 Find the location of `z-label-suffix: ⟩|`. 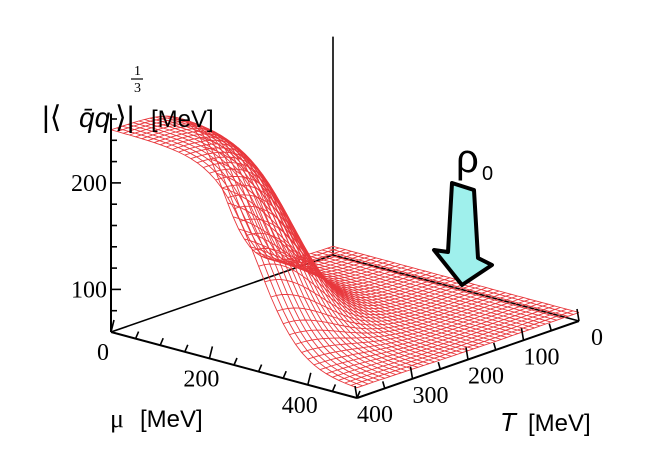

z-label-suffix: ⟩| is located at coordinates (125, 117).